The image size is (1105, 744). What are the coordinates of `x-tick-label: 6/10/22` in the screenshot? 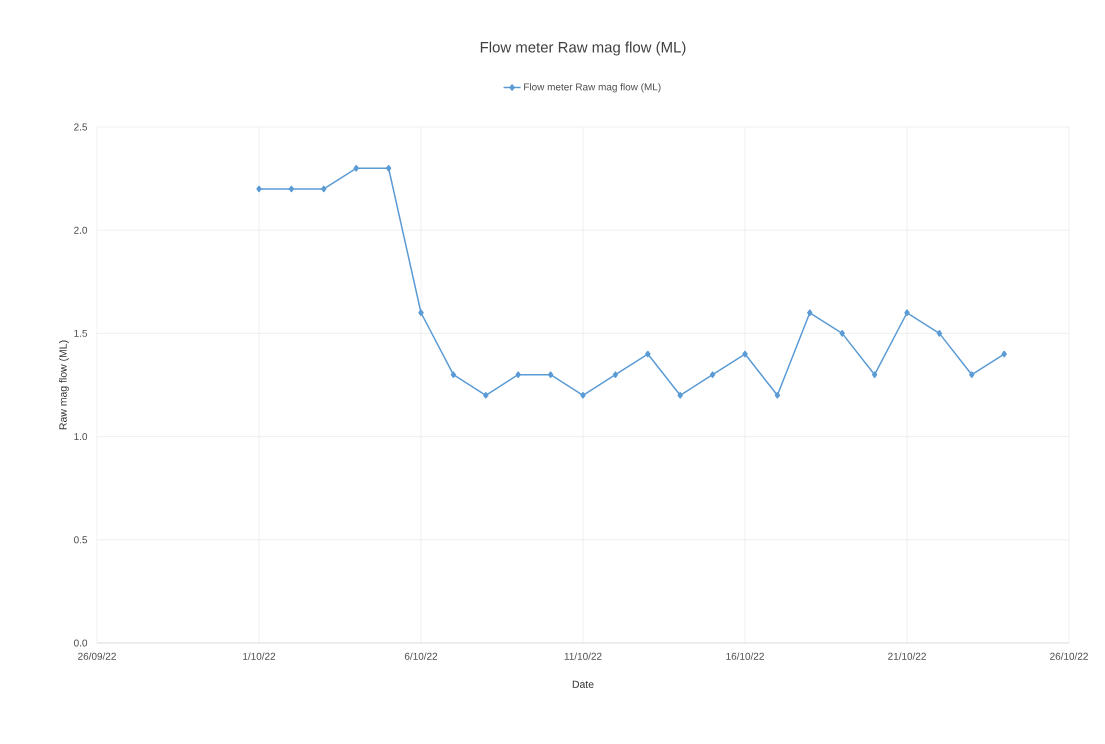 It's located at (421, 656).